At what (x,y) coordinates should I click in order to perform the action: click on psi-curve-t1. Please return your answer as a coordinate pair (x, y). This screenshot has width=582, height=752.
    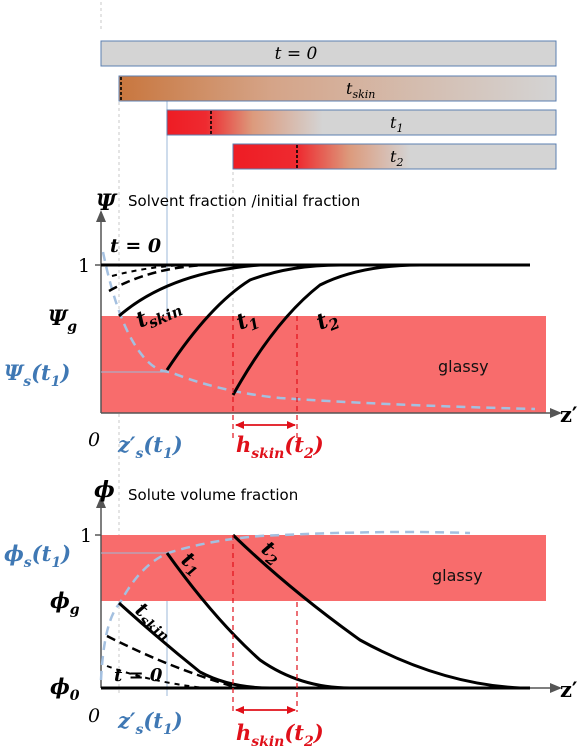
    Looking at the image, I should click on (253, 317).